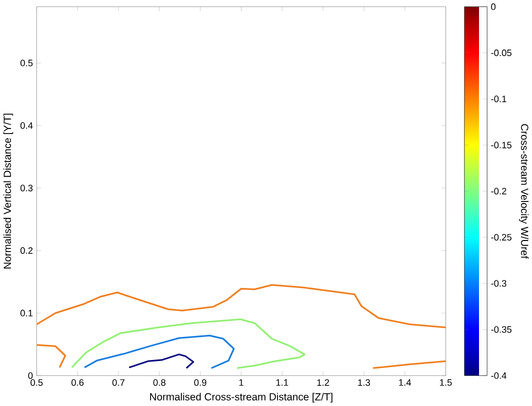  Describe the element at coordinates (405, 382) in the screenshot. I see `x-tick-label: 1.4` at that location.